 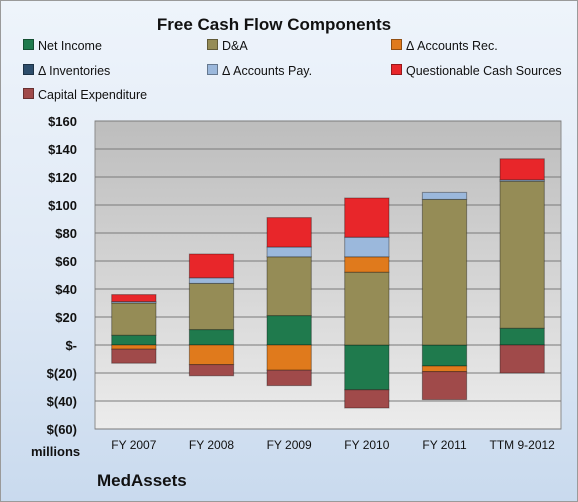 I want to click on legend-item-accounts-rec: Δ Accounts Rec., so click(x=444, y=46).